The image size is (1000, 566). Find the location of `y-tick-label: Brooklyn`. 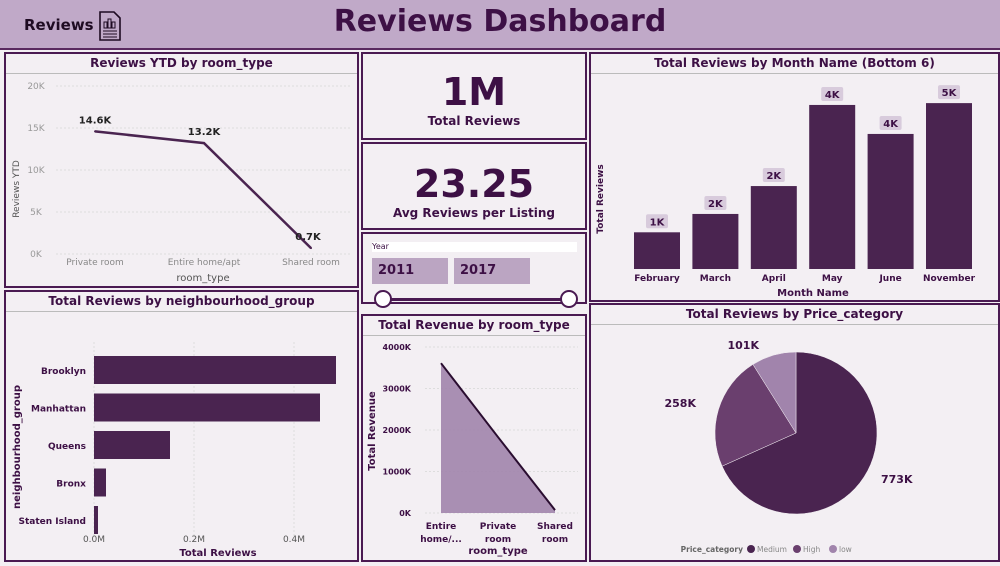

y-tick-label: Brooklyn is located at coordinates (63, 372).